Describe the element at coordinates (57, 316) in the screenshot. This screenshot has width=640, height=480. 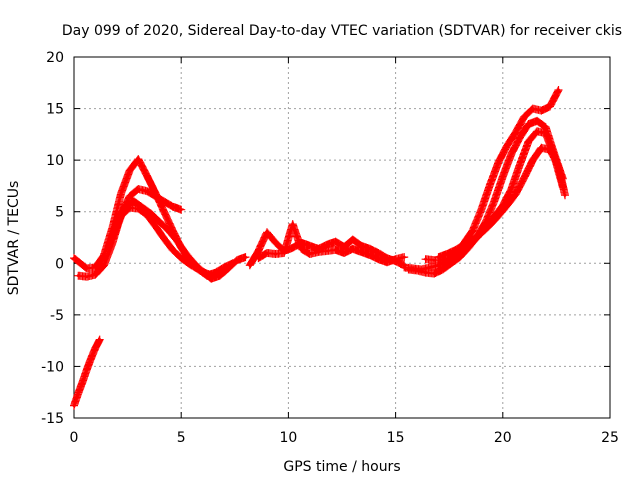
I see `y-tick-label: -5` at that location.